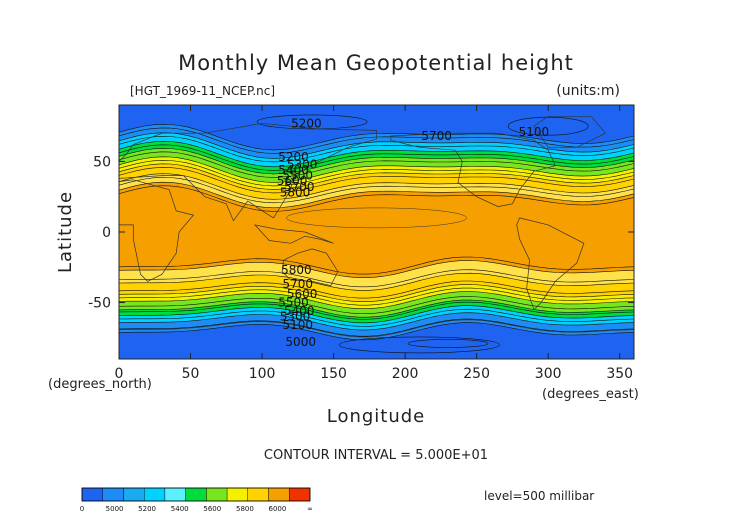  I want to click on x-tick-label: 150, so click(333, 374).